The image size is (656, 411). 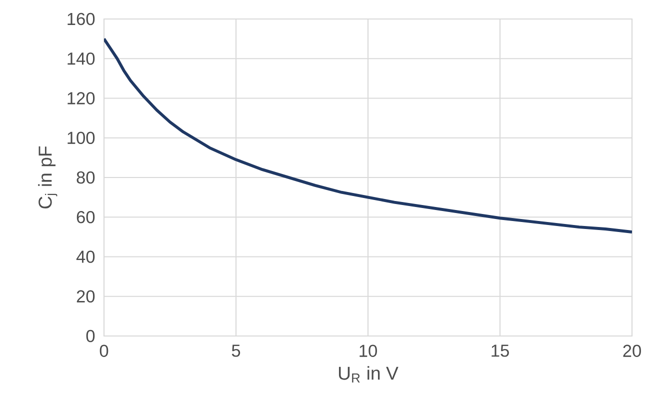 I want to click on y-tick-label: 20, so click(x=85, y=296).